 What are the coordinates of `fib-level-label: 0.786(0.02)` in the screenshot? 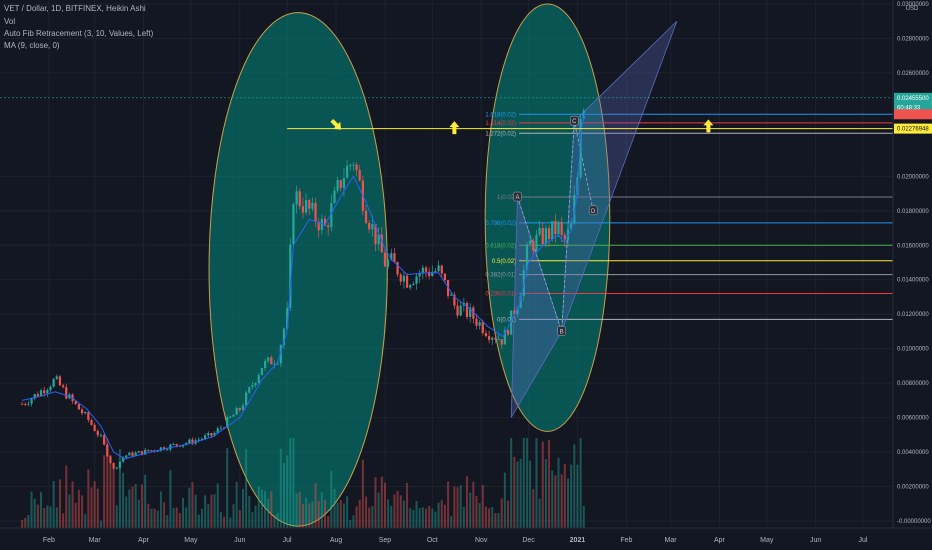 It's located at (500, 224).